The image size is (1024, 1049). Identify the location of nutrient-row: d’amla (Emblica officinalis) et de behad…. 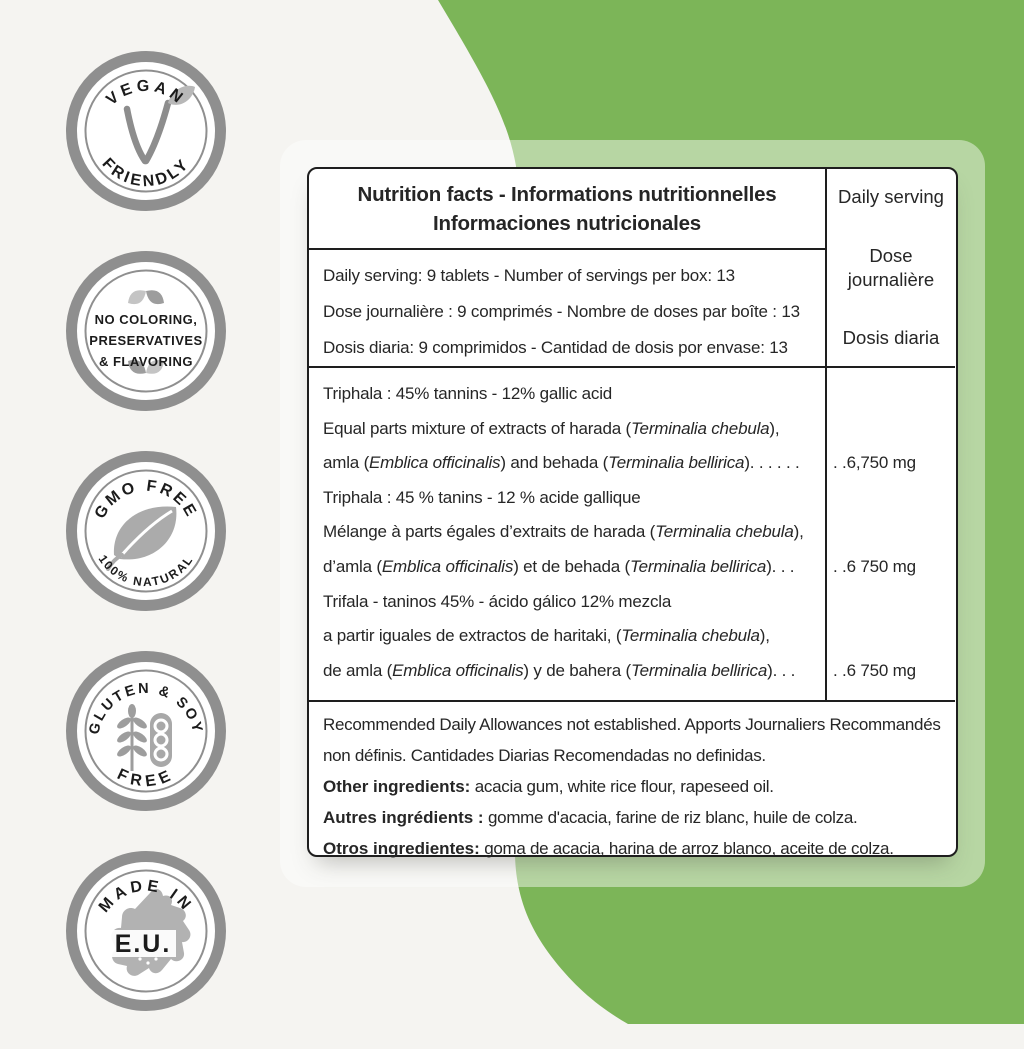
(632, 567).